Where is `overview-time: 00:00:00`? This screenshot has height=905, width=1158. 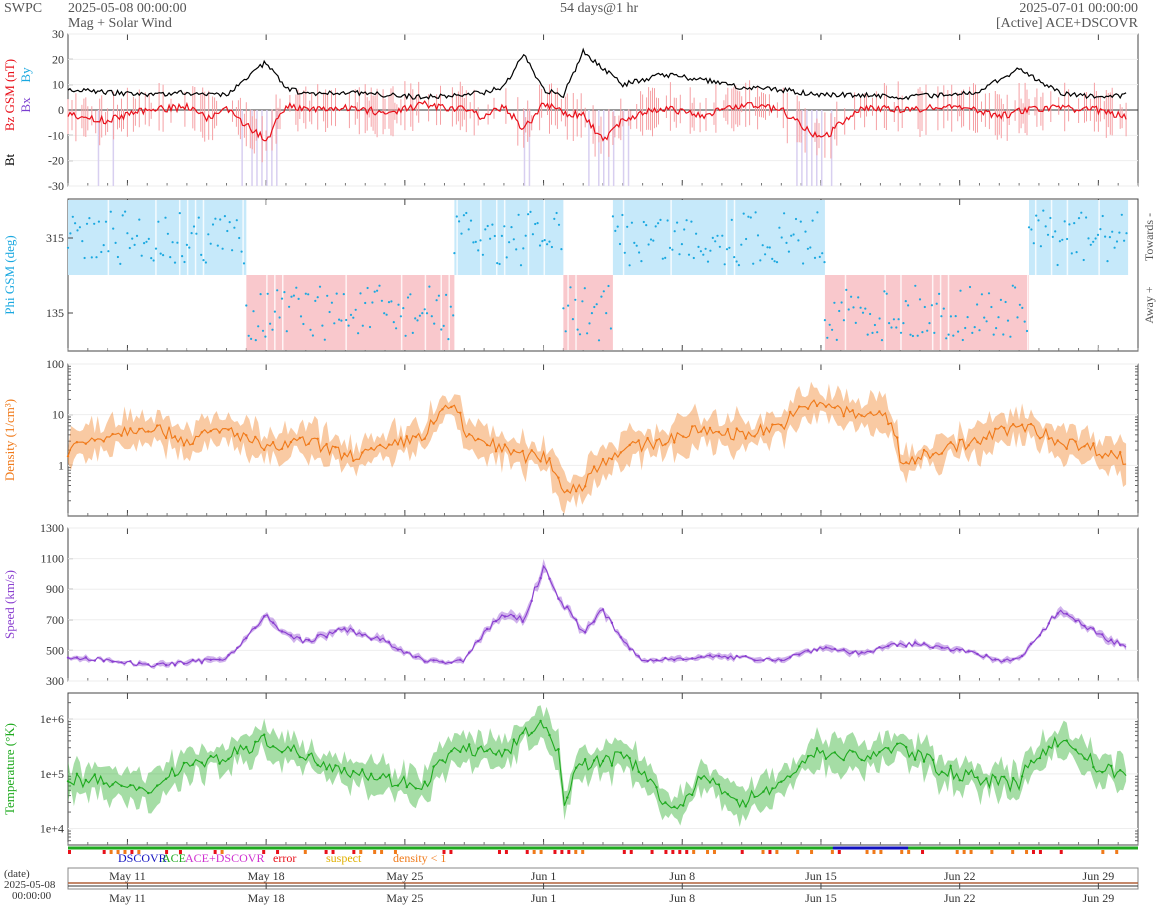
overview-time: 00:00:00 is located at coordinates (32, 896).